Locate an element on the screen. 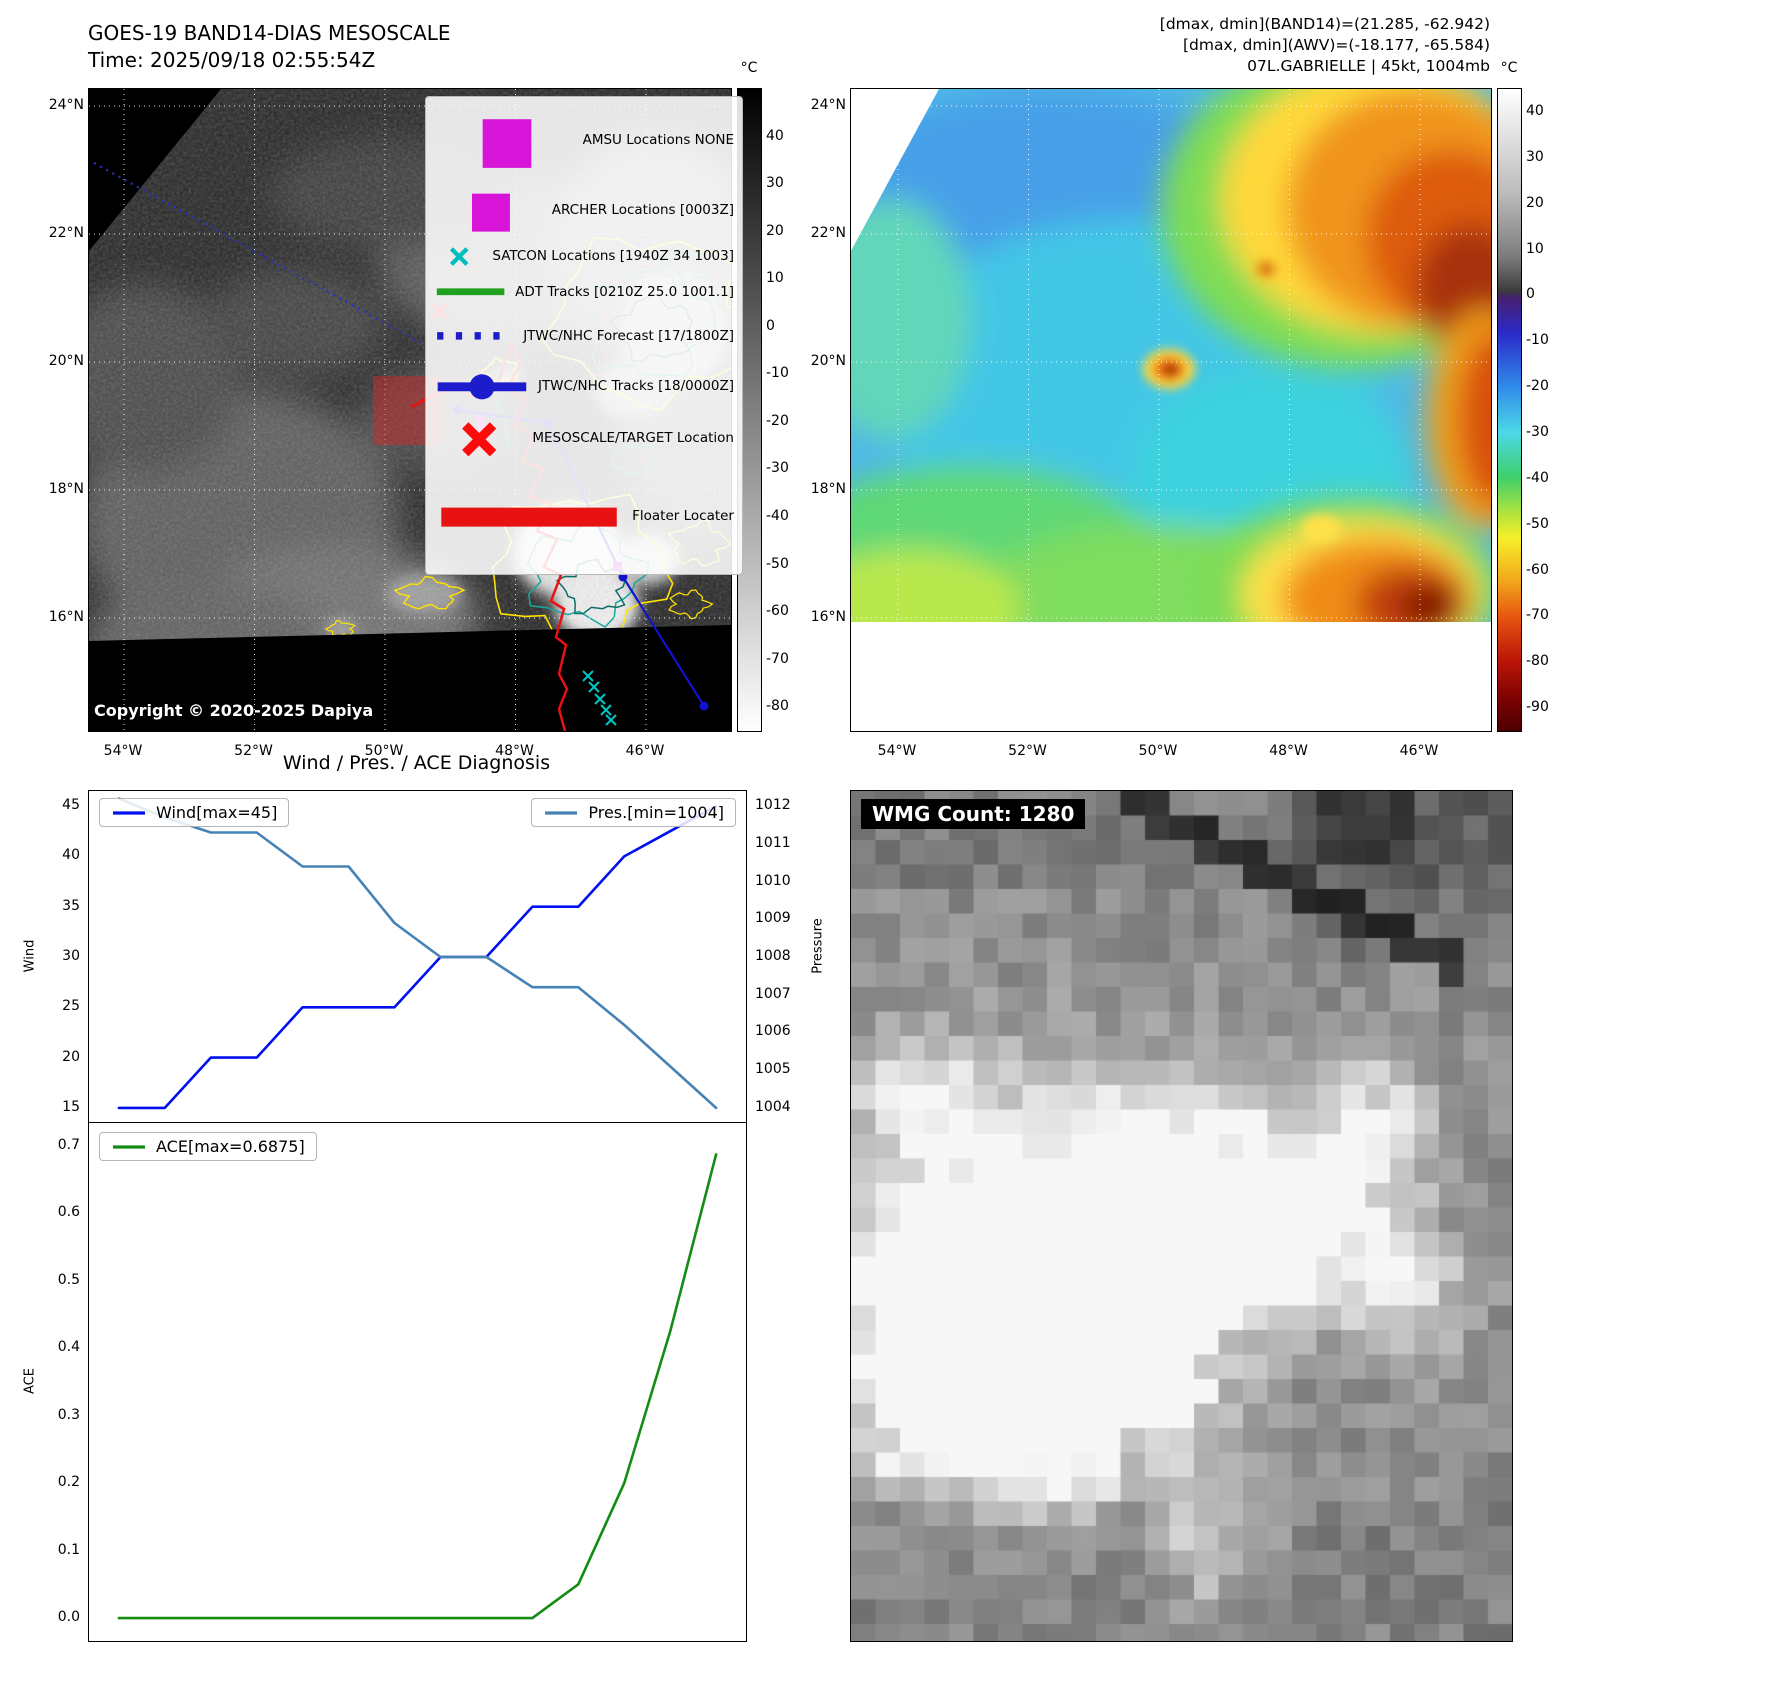 The image size is (1792, 1690). y-tick-label: 25 is located at coordinates (71, 1006).